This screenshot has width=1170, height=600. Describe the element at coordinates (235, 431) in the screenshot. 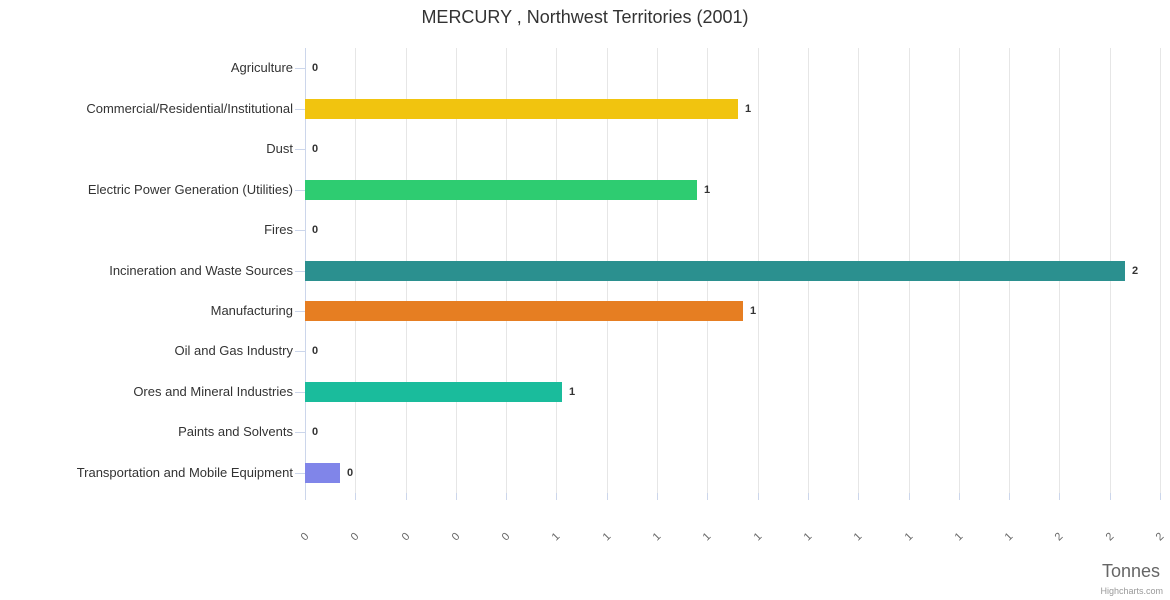

I see `category-label: Paints and Solvents` at that location.